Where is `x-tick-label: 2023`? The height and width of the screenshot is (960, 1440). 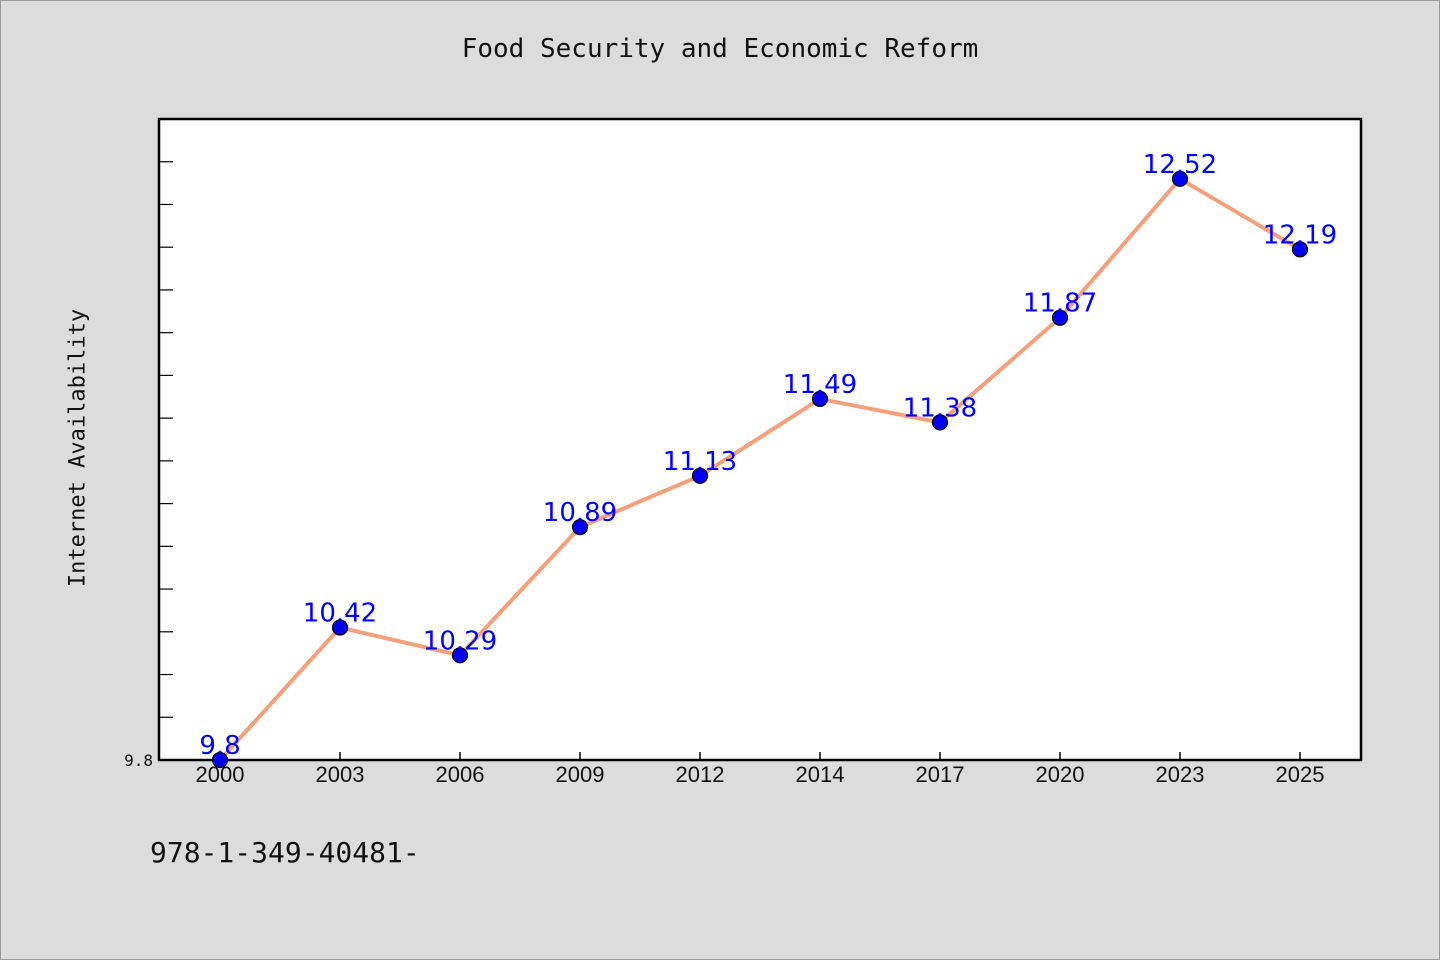 x-tick-label: 2023 is located at coordinates (1180, 774).